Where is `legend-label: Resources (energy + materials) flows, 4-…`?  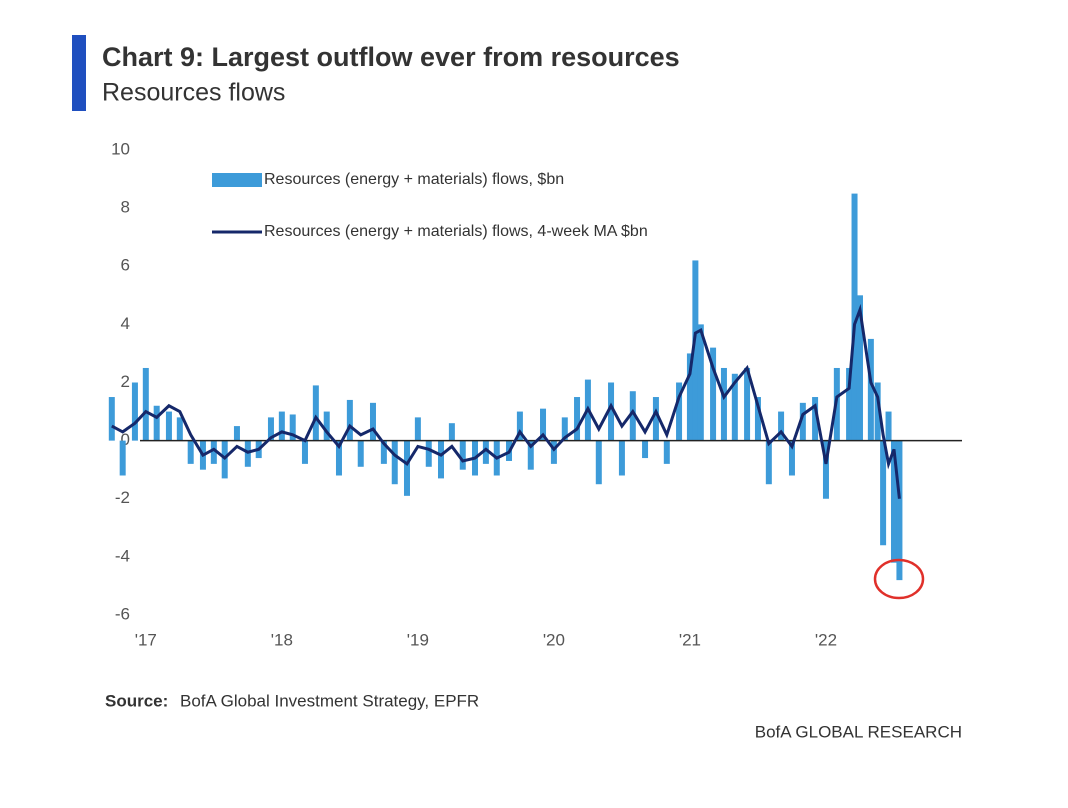 legend-label: Resources (energy + materials) flows, 4-… is located at coordinates (456, 231).